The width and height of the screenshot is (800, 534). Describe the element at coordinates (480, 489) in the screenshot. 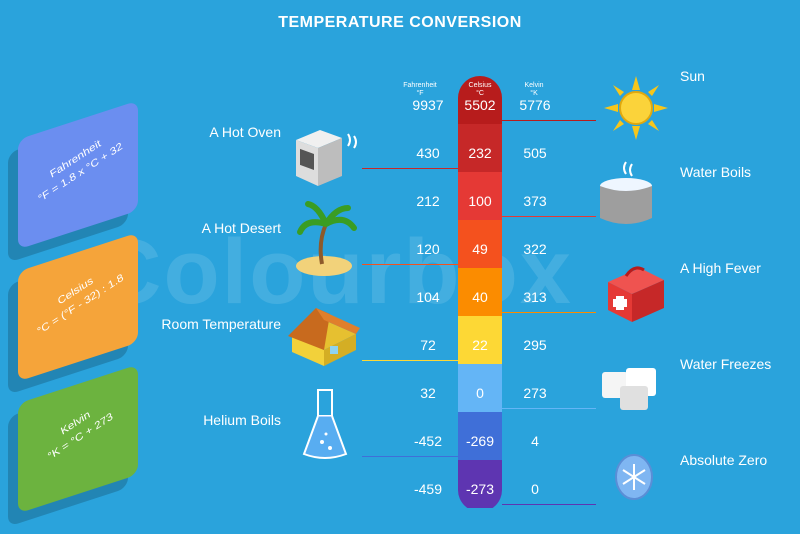

I see `celsius-value: -273` at that location.